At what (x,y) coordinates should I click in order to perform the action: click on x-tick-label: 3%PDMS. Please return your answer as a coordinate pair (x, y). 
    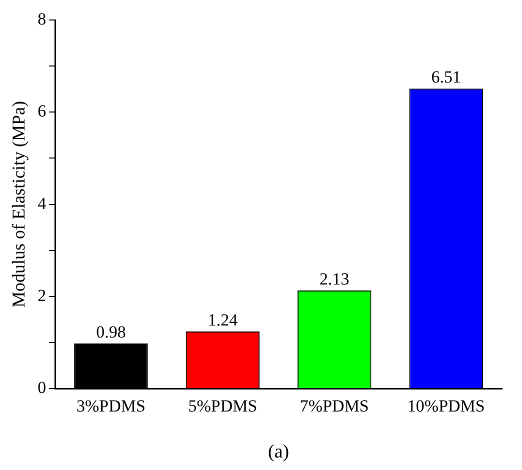
    Looking at the image, I should click on (111, 406).